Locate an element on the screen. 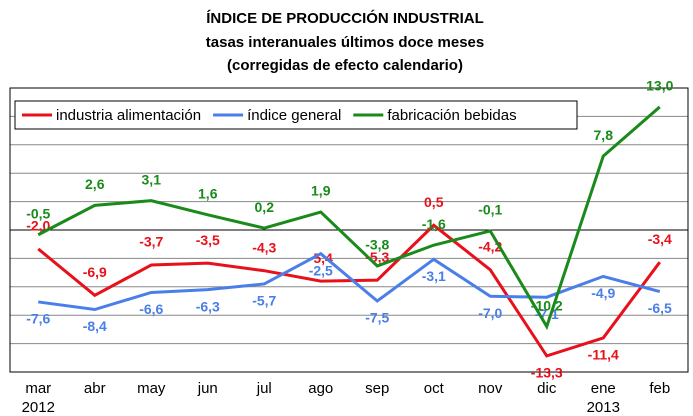 The image size is (693, 416). chart-subtitle: tasas interanuales últimos doce meses is located at coordinates (345, 42).